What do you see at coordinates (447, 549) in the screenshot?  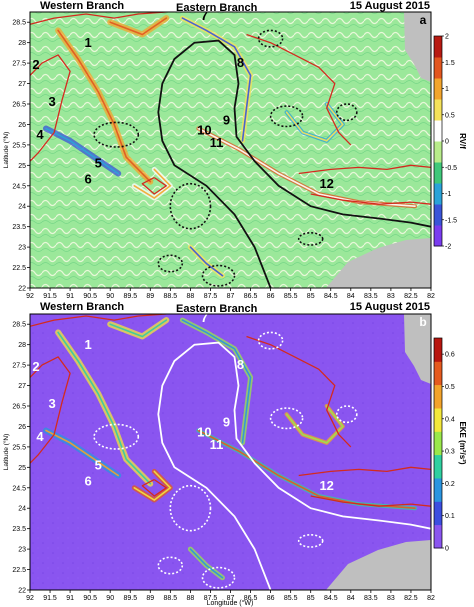 I see `colorbar-tick-label: 0` at bounding box center [447, 549].